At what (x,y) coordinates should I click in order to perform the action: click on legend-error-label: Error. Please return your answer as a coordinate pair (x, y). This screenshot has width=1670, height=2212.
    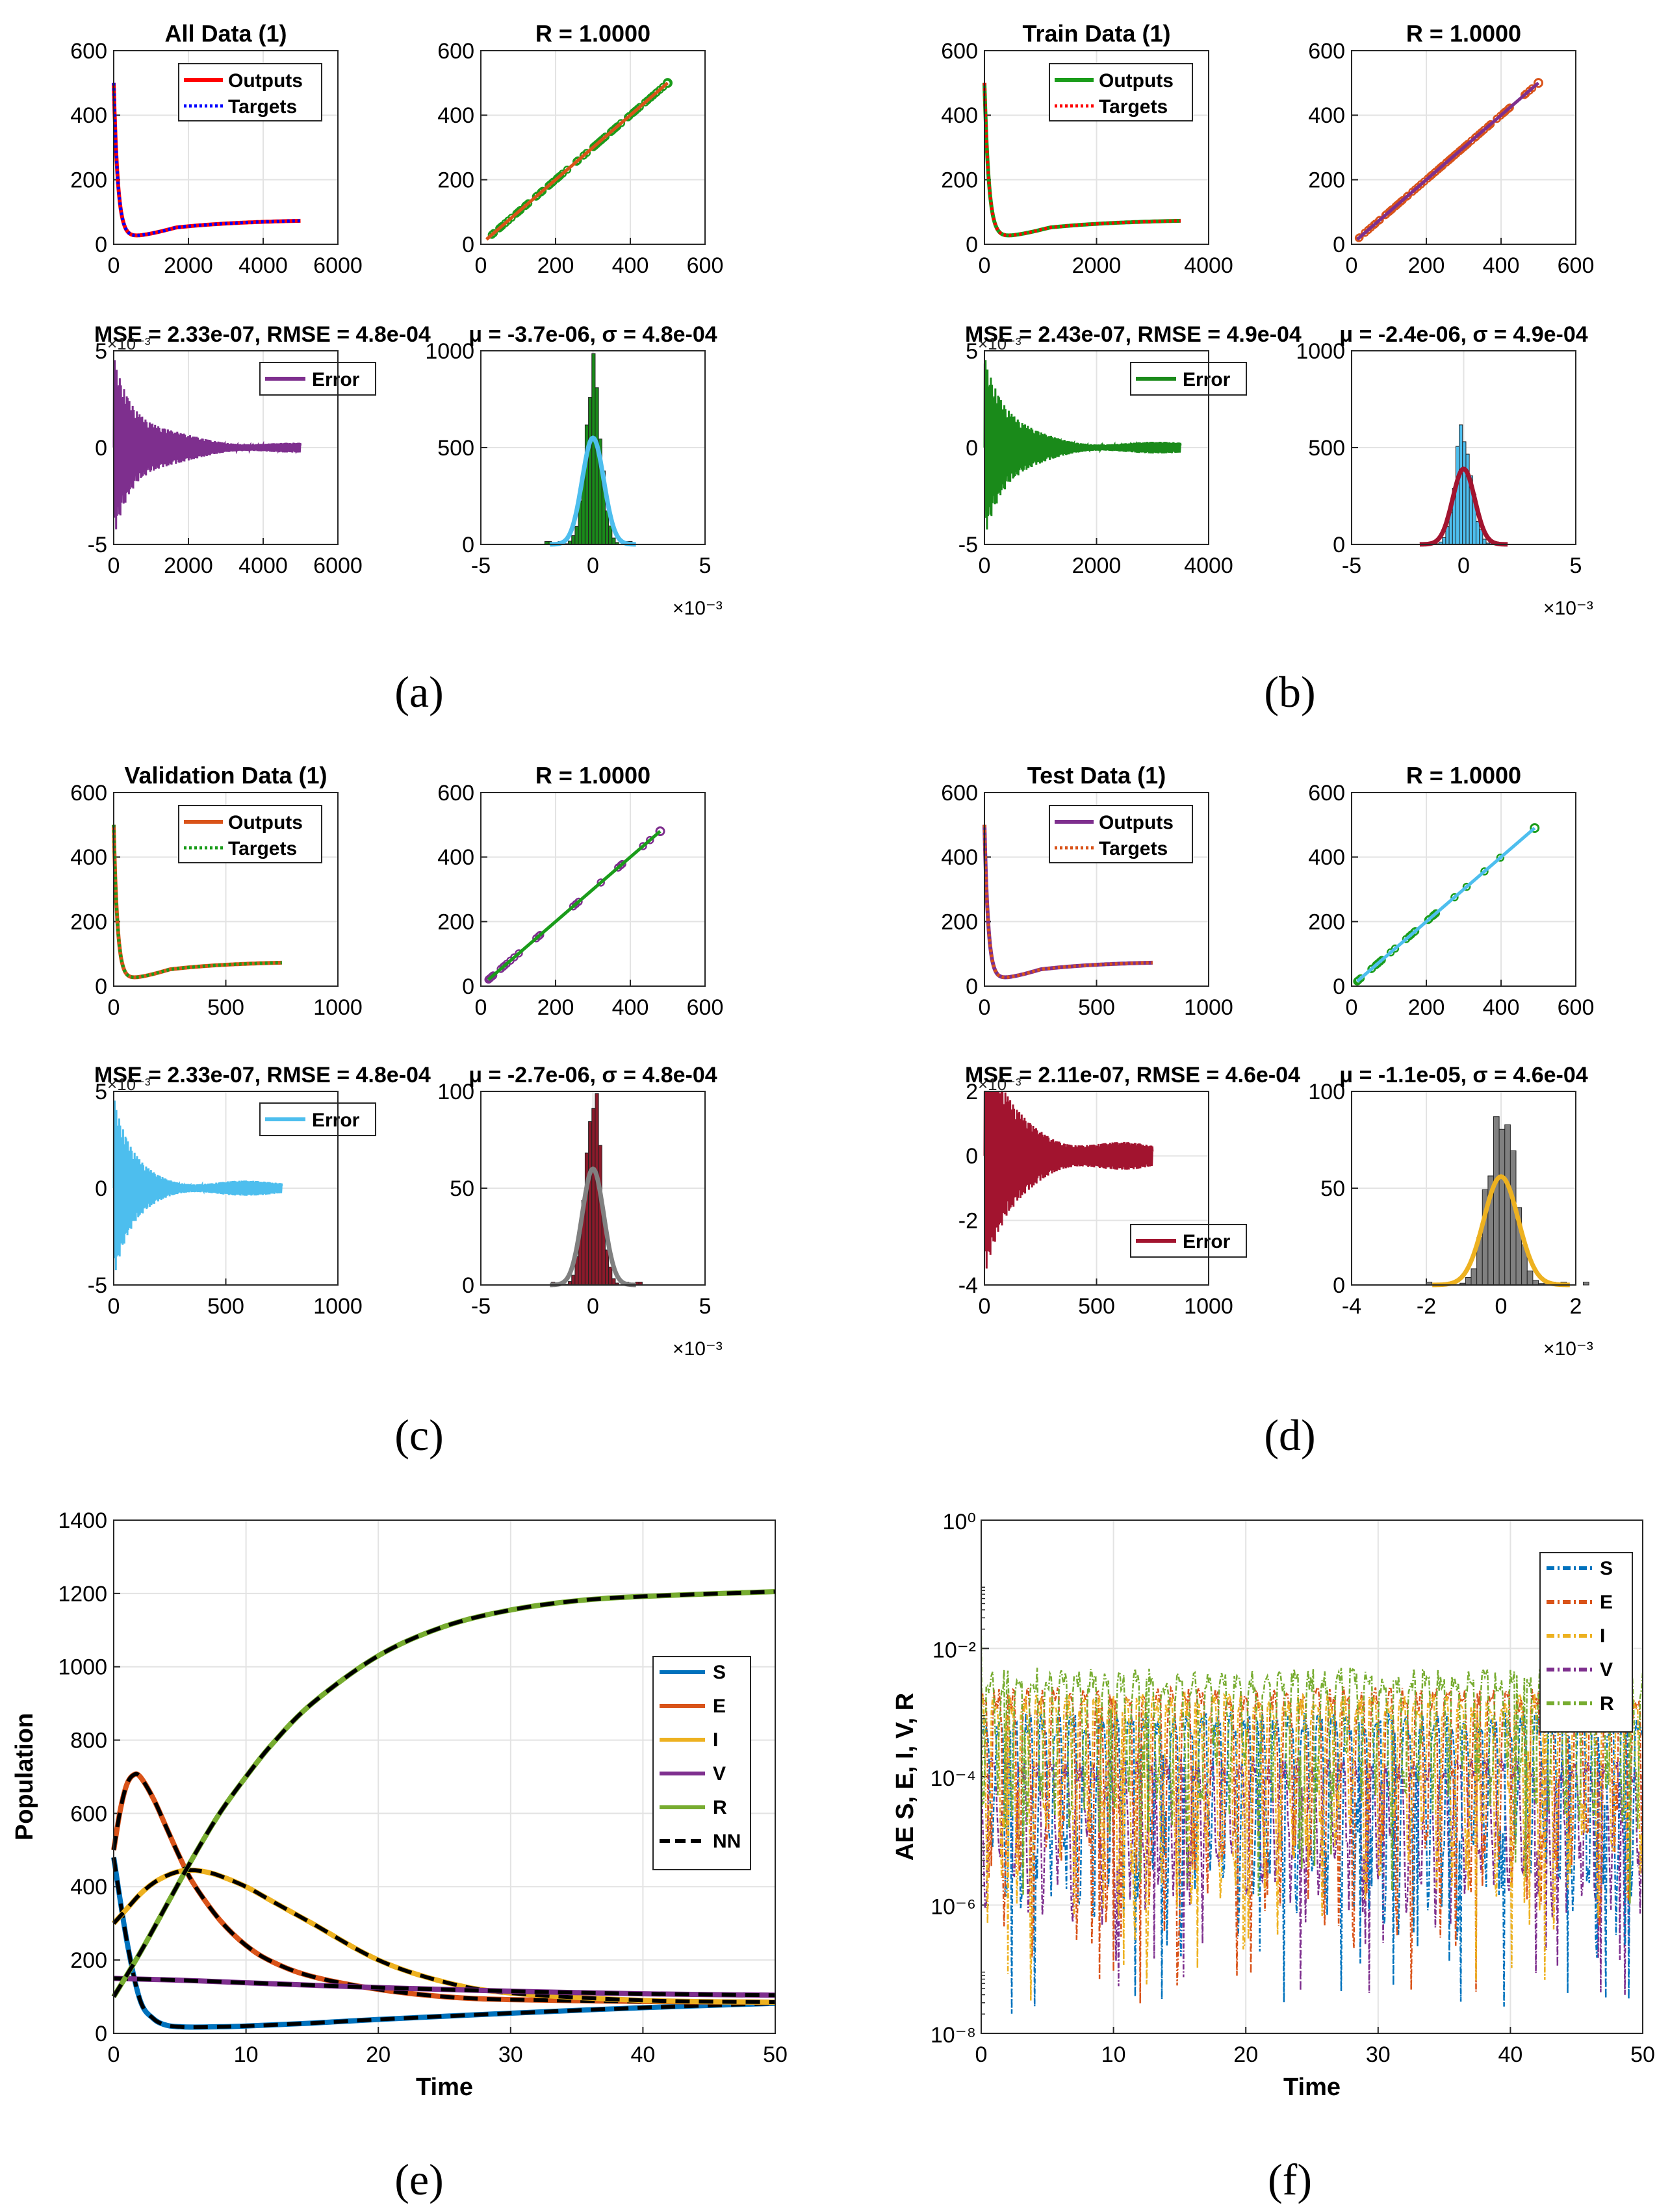
    Looking at the image, I should click on (336, 379).